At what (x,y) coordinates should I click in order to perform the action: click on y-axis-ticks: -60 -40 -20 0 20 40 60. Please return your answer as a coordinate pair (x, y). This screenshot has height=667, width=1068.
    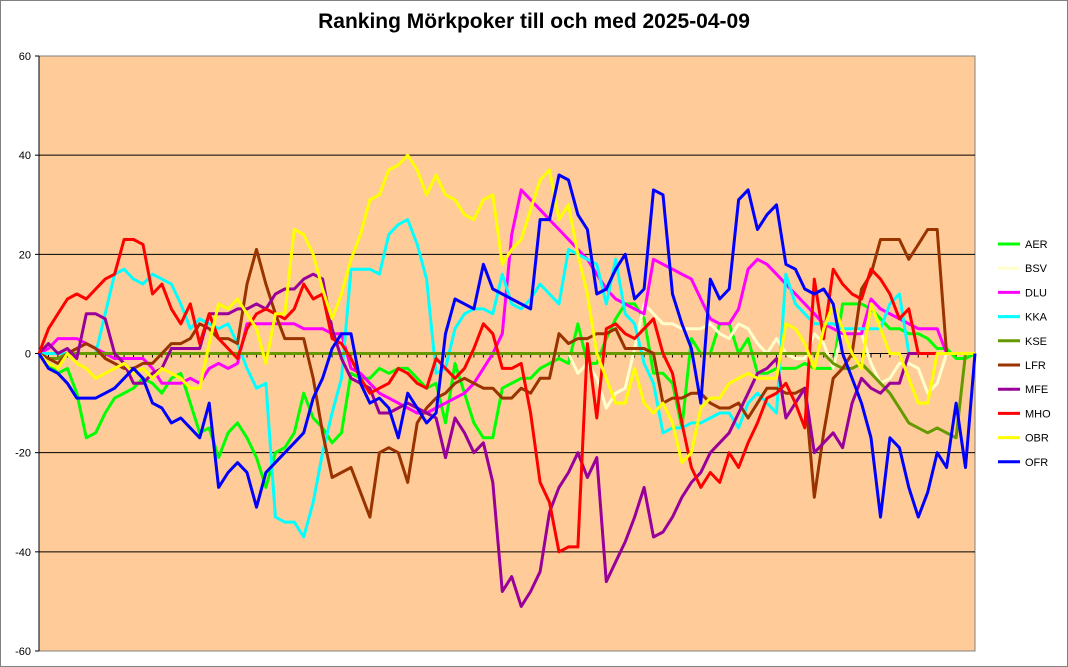
    Looking at the image, I should click on (23, 354).